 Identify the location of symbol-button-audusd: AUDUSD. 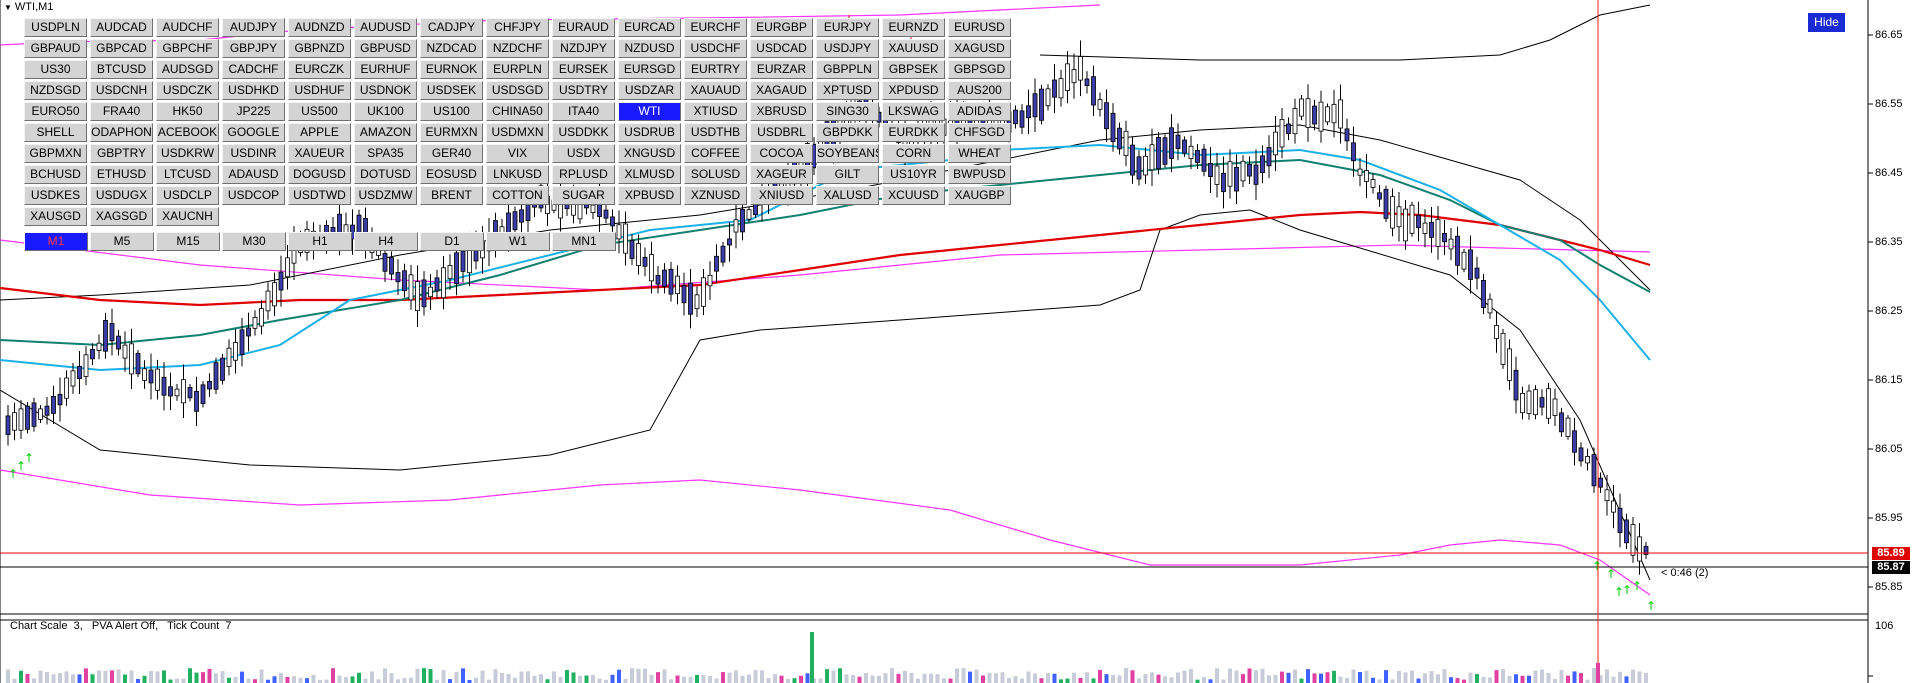
(385, 27).